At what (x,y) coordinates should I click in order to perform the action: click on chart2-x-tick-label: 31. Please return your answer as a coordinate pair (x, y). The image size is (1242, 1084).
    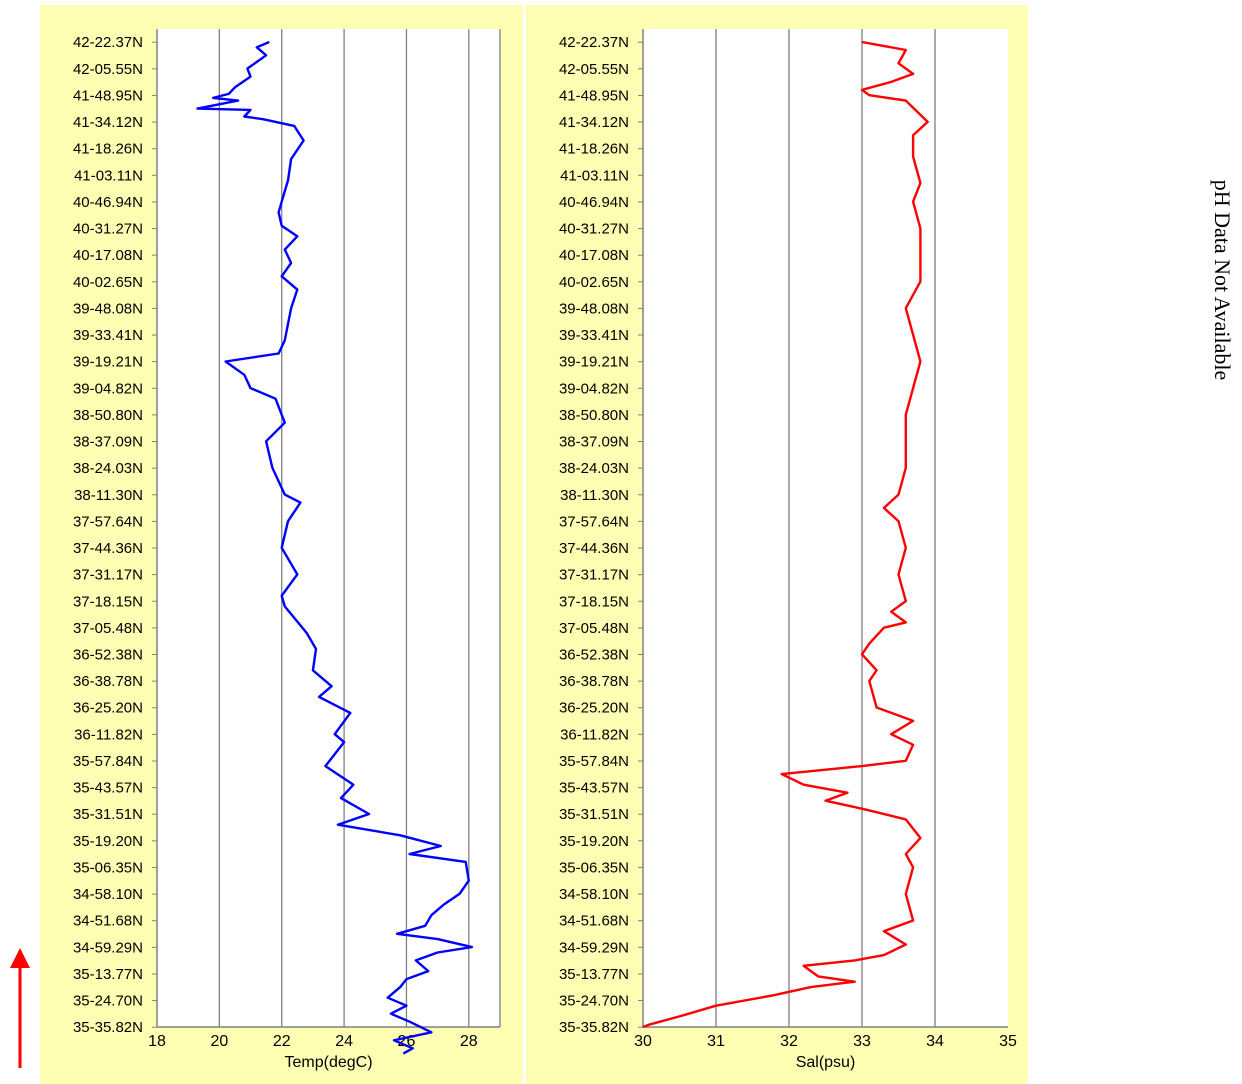
    Looking at the image, I should click on (716, 1041).